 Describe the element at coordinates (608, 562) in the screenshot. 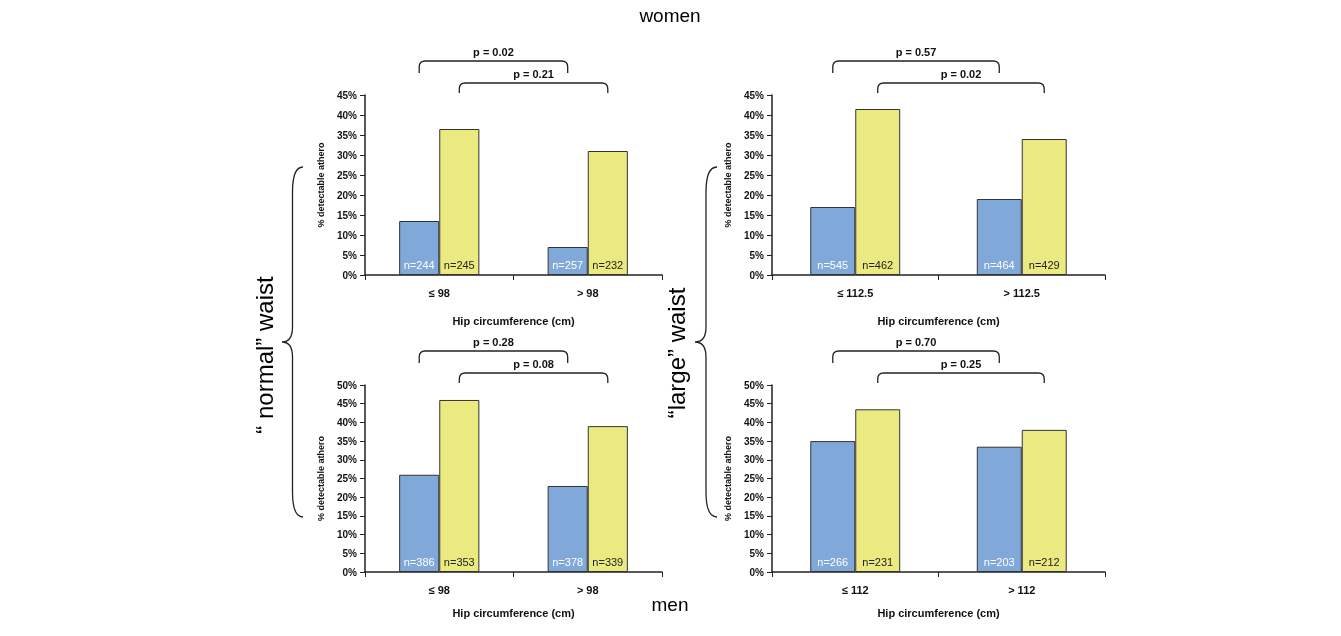

I see `annotation: n=339` at that location.